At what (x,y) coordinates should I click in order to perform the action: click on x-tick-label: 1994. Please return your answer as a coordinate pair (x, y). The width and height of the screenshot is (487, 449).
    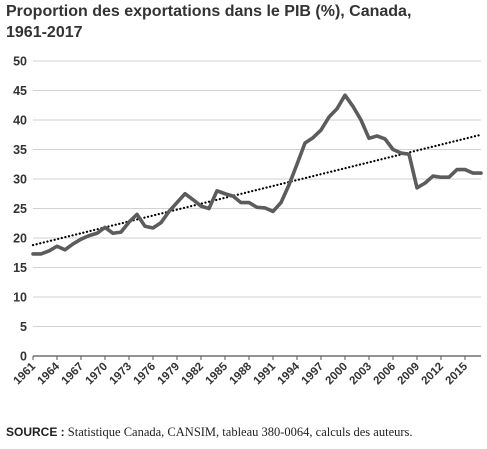
    Looking at the image, I should click on (289, 373).